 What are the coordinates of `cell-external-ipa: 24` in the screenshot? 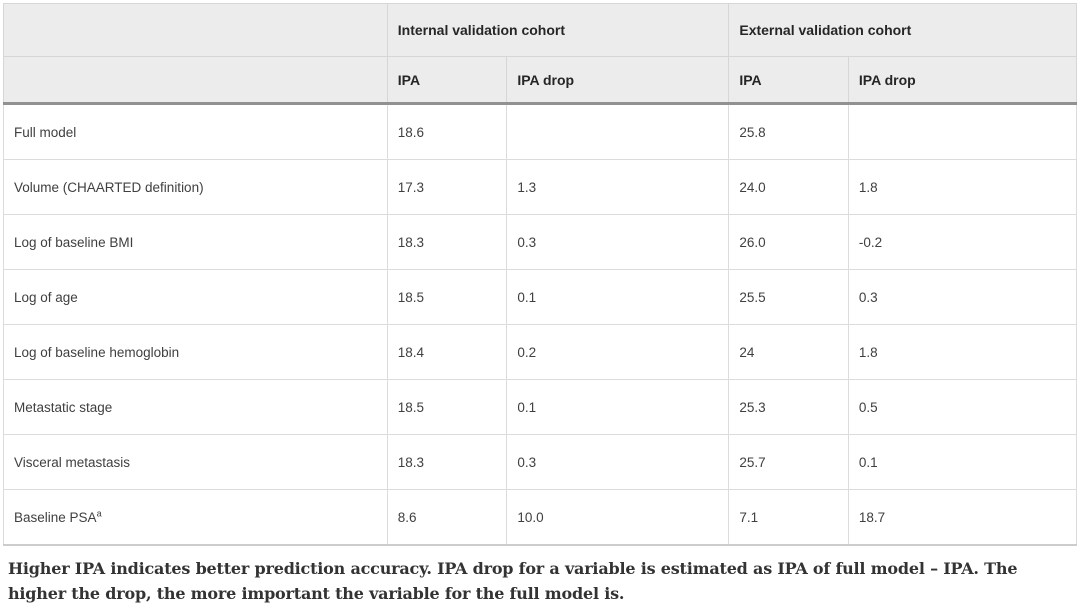 It's located at (788, 352).